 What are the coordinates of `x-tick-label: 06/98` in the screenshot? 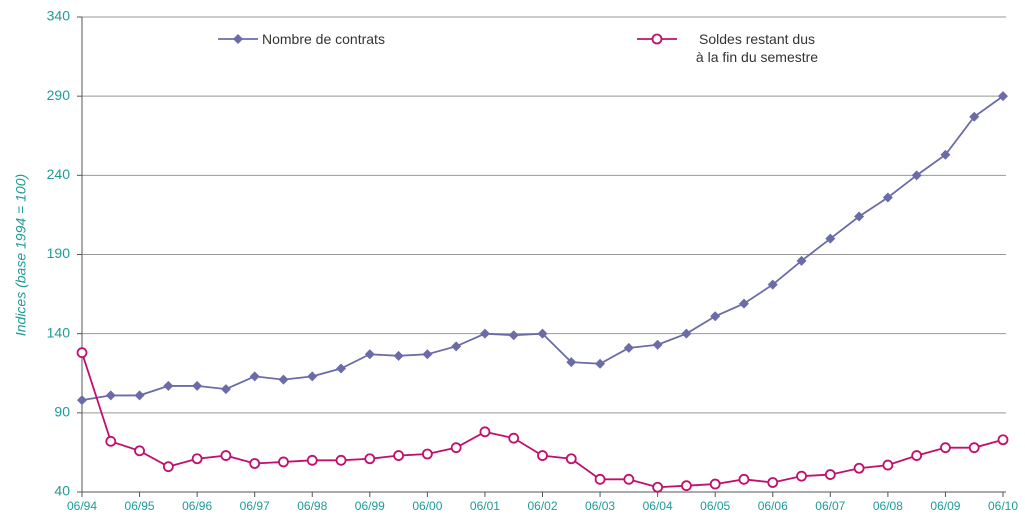 It's located at (312, 506).